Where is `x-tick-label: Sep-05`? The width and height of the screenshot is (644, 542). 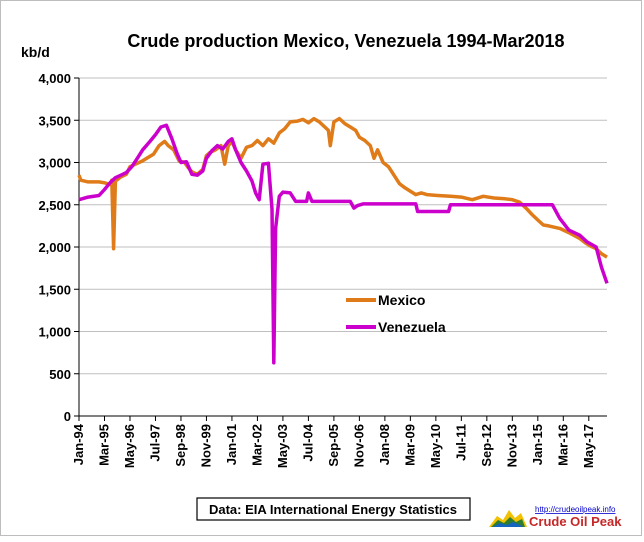
x-tick-label: Sep-05 is located at coordinates (333, 445).